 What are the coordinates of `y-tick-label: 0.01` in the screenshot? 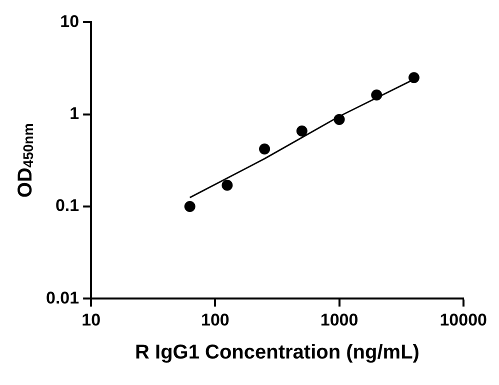 It's located at (63, 298).